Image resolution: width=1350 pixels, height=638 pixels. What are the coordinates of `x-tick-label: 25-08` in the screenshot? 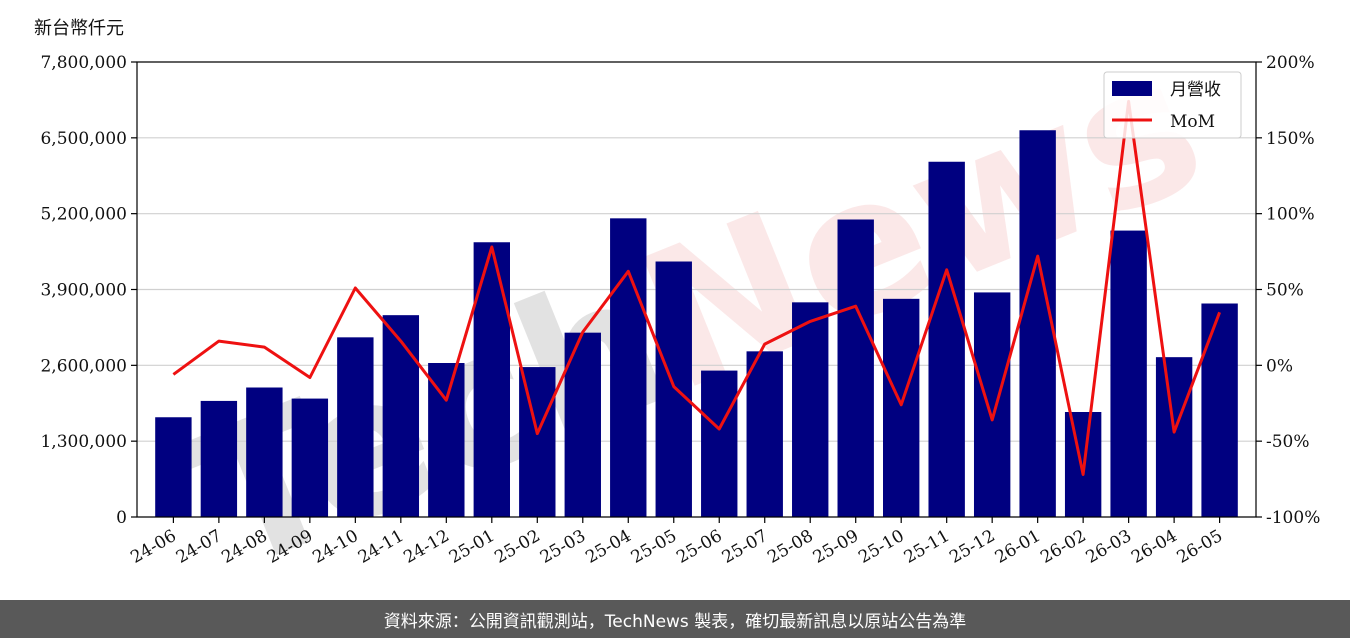 It's located at (790, 547).